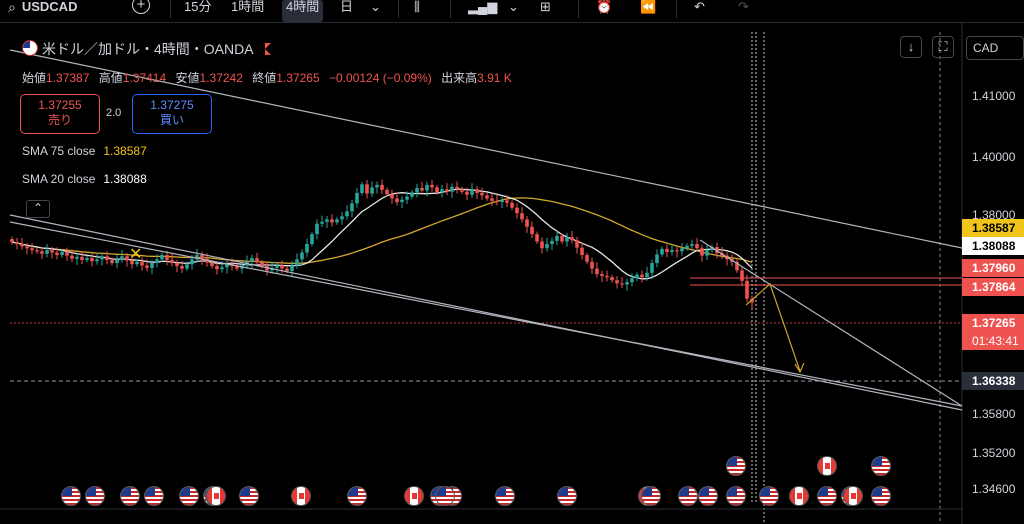 Image resolution: width=1024 pixels, height=524 pixels. What do you see at coordinates (911, 47) in the screenshot?
I see `scale-down-button: ↓` at bounding box center [911, 47].